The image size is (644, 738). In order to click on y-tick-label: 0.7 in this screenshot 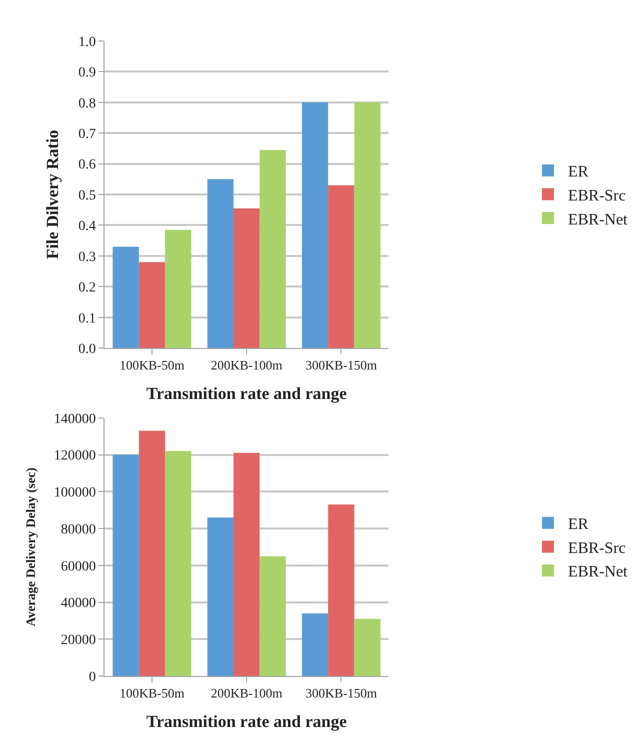, I will do `click(87, 134)`.